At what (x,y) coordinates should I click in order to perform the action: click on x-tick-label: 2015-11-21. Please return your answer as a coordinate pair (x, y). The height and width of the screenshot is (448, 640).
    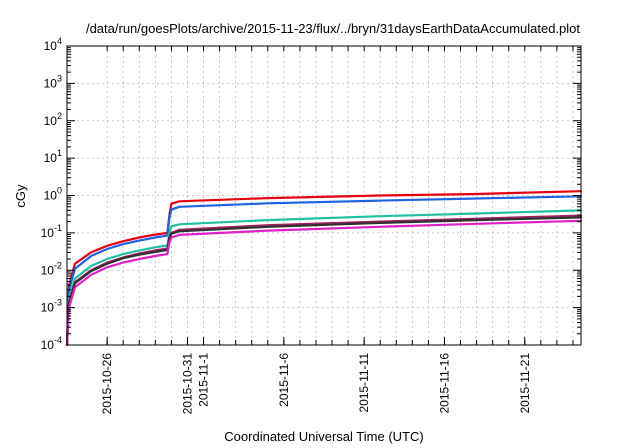
    Looking at the image, I should click on (525, 383).